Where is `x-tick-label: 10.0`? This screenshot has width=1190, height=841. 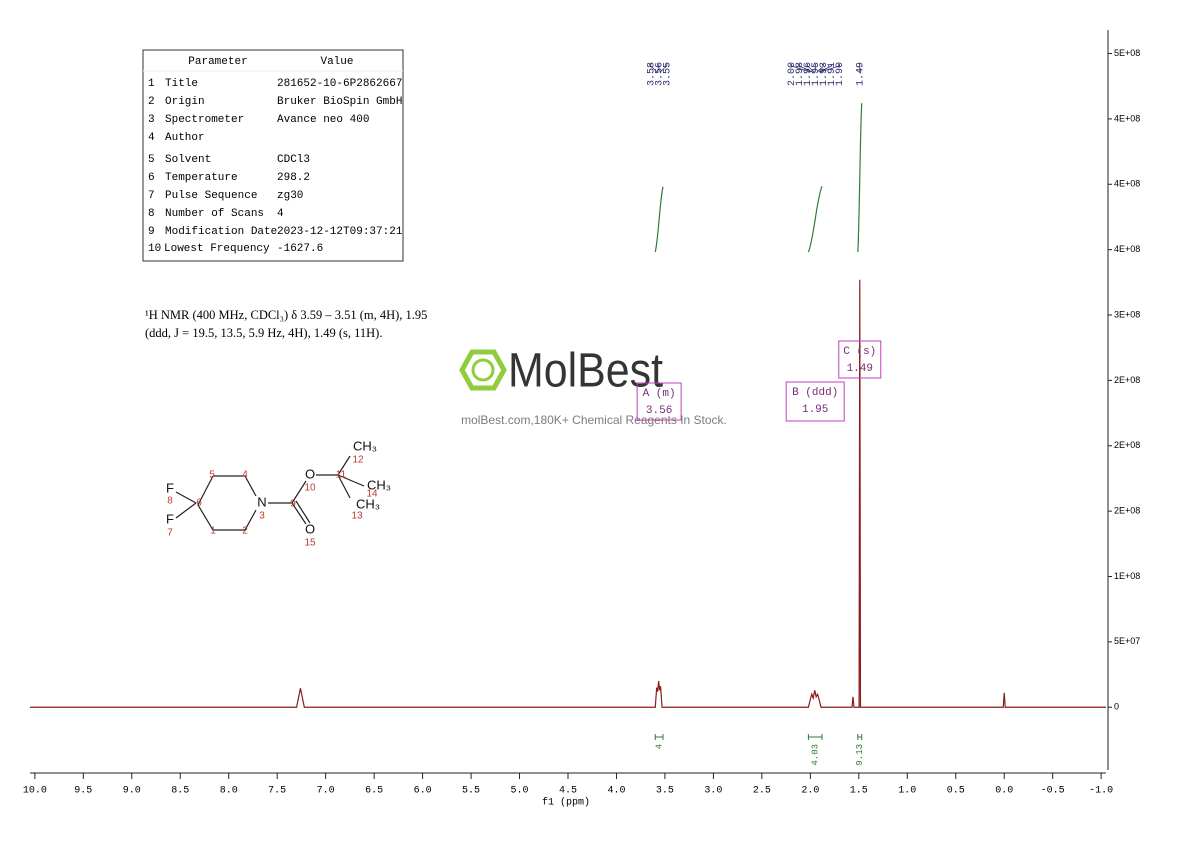
x-tick-label: 10.0 is located at coordinates (35, 791).